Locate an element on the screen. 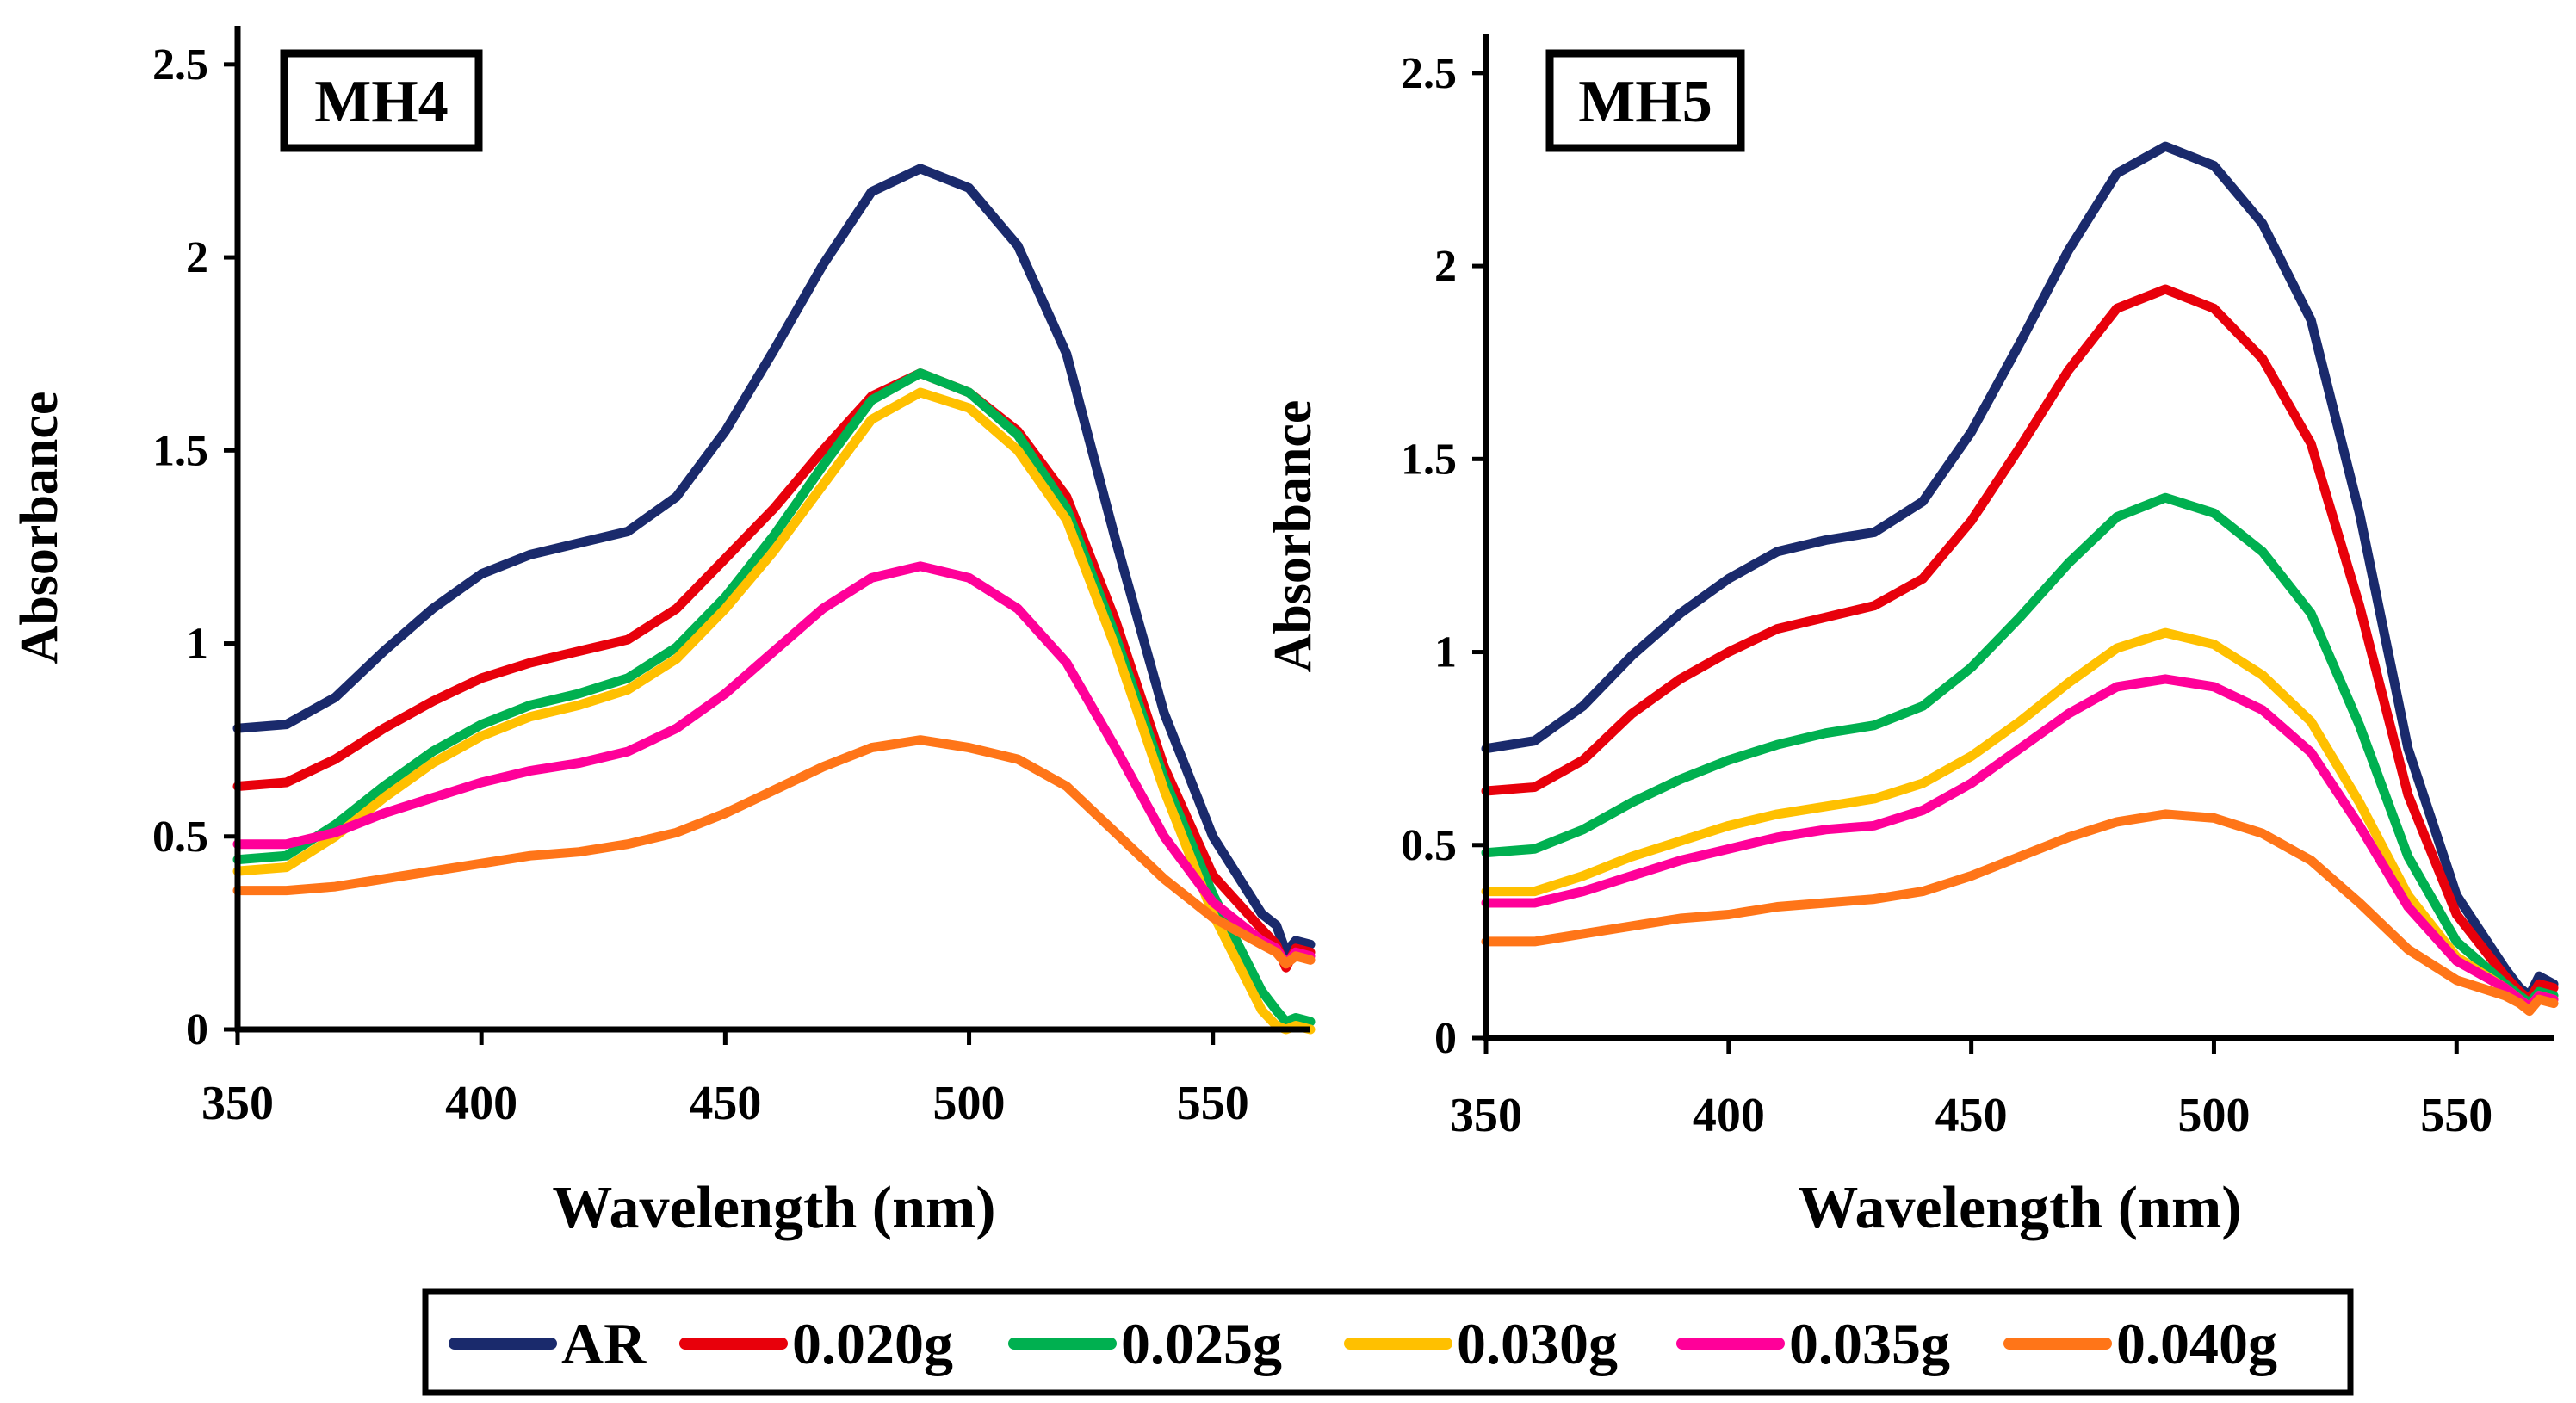  legend: AR 0.020g 0.025g 0.030g 0.035g 0.040g is located at coordinates (1388, 1342).